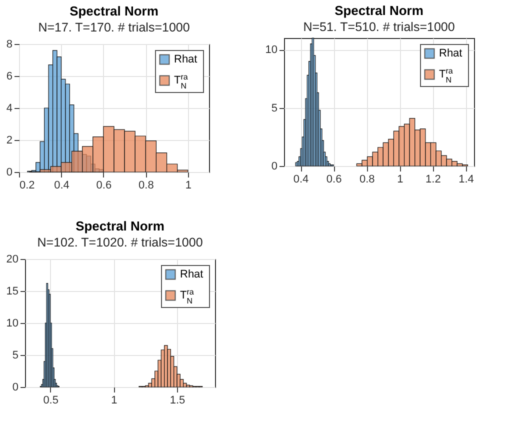 This screenshot has width=518, height=439. What do you see at coordinates (9, 108) in the screenshot?
I see `y-tick-label: 4` at bounding box center [9, 108].